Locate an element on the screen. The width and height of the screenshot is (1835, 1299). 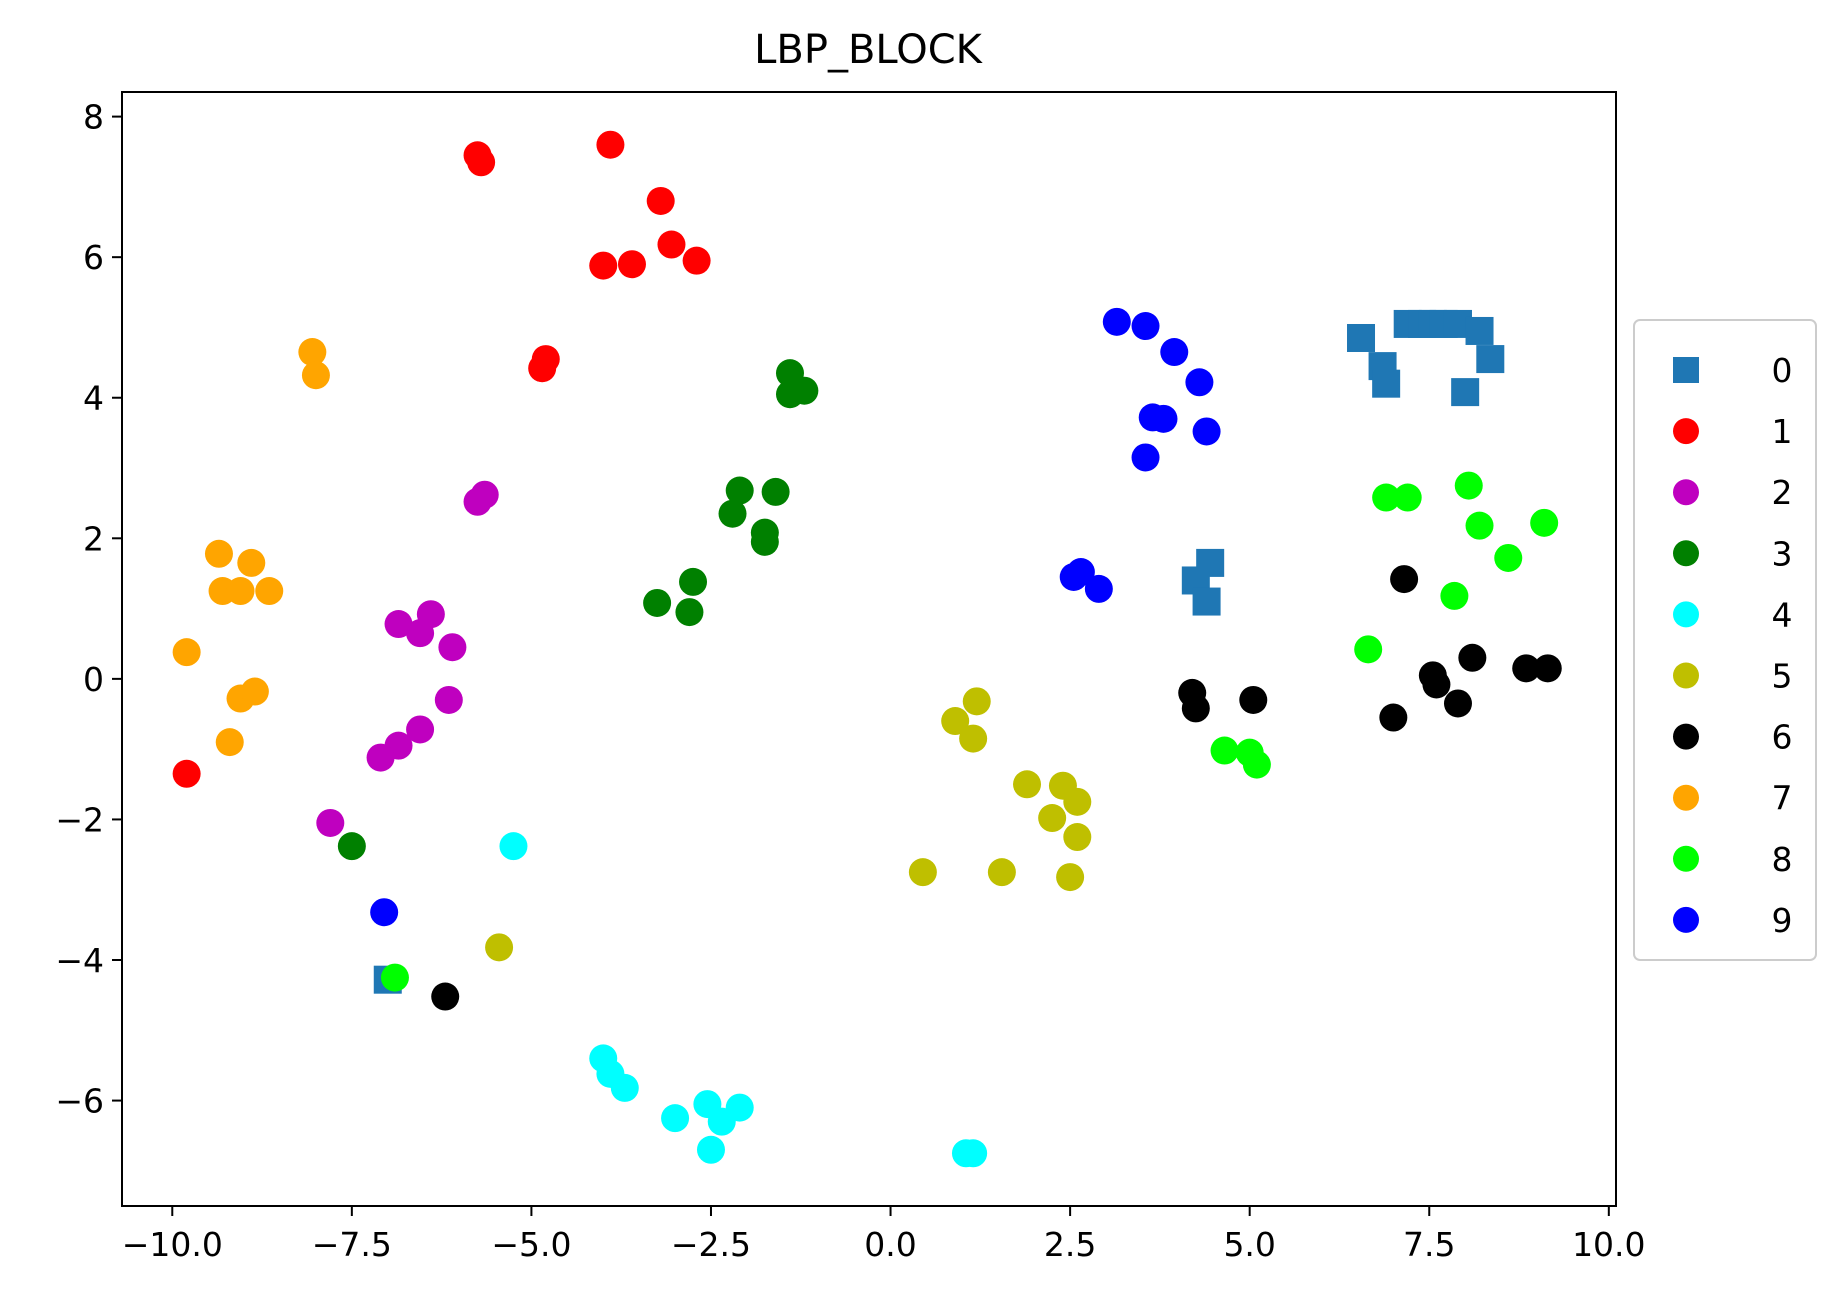
legend: 0 1 2 3 4 5 6 7 8 9 is located at coordinates (1725, 640).